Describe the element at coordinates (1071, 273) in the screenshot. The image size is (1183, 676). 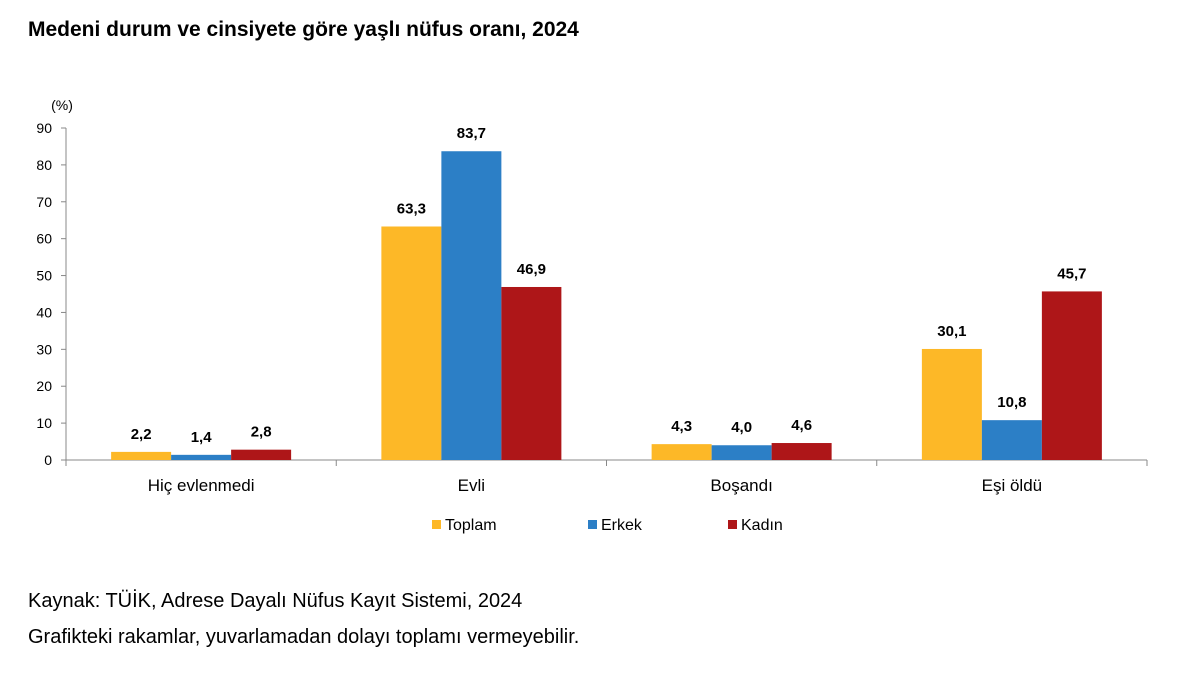
I see `data-label: 45,7` at that location.